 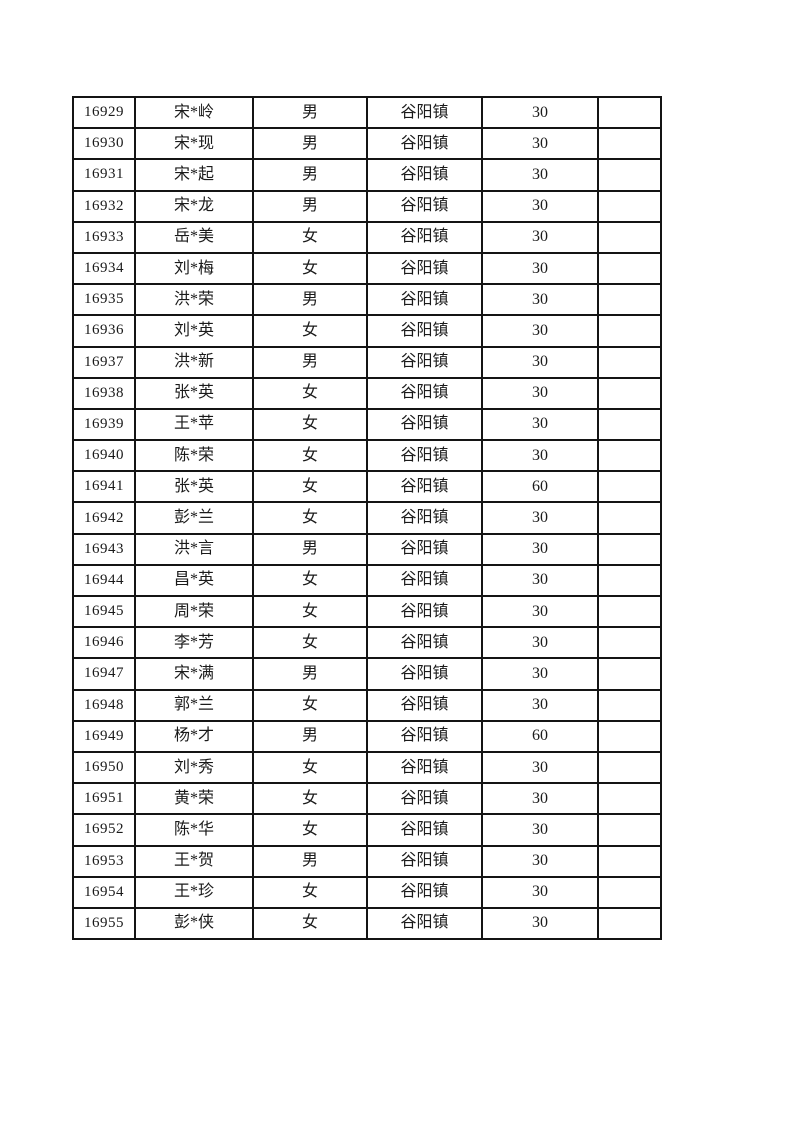 I want to click on cell-name: 洪*言, so click(x=194, y=549).